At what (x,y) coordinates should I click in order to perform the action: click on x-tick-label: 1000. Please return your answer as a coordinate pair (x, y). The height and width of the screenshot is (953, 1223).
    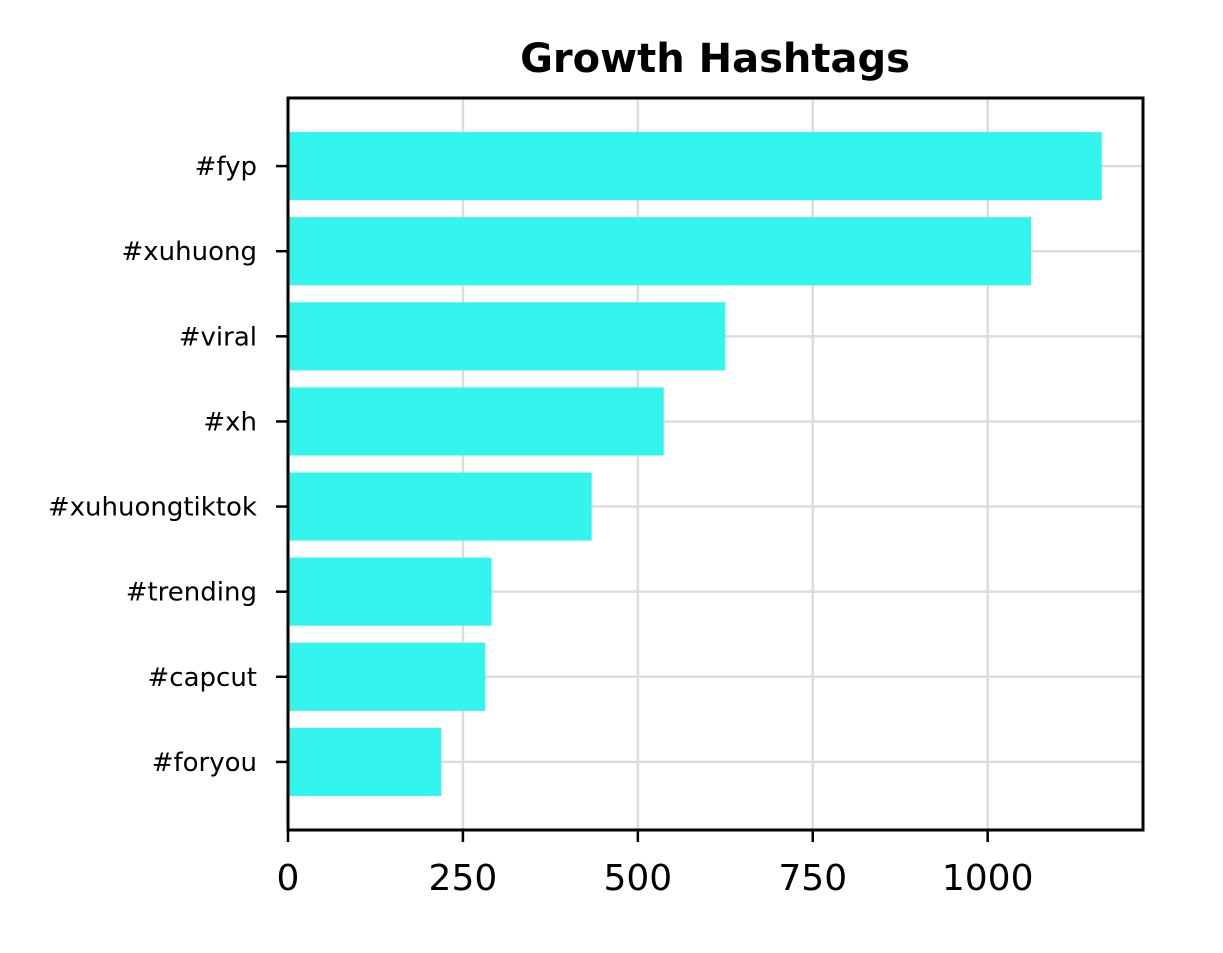
    Looking at the image, I should click on (988, 878).